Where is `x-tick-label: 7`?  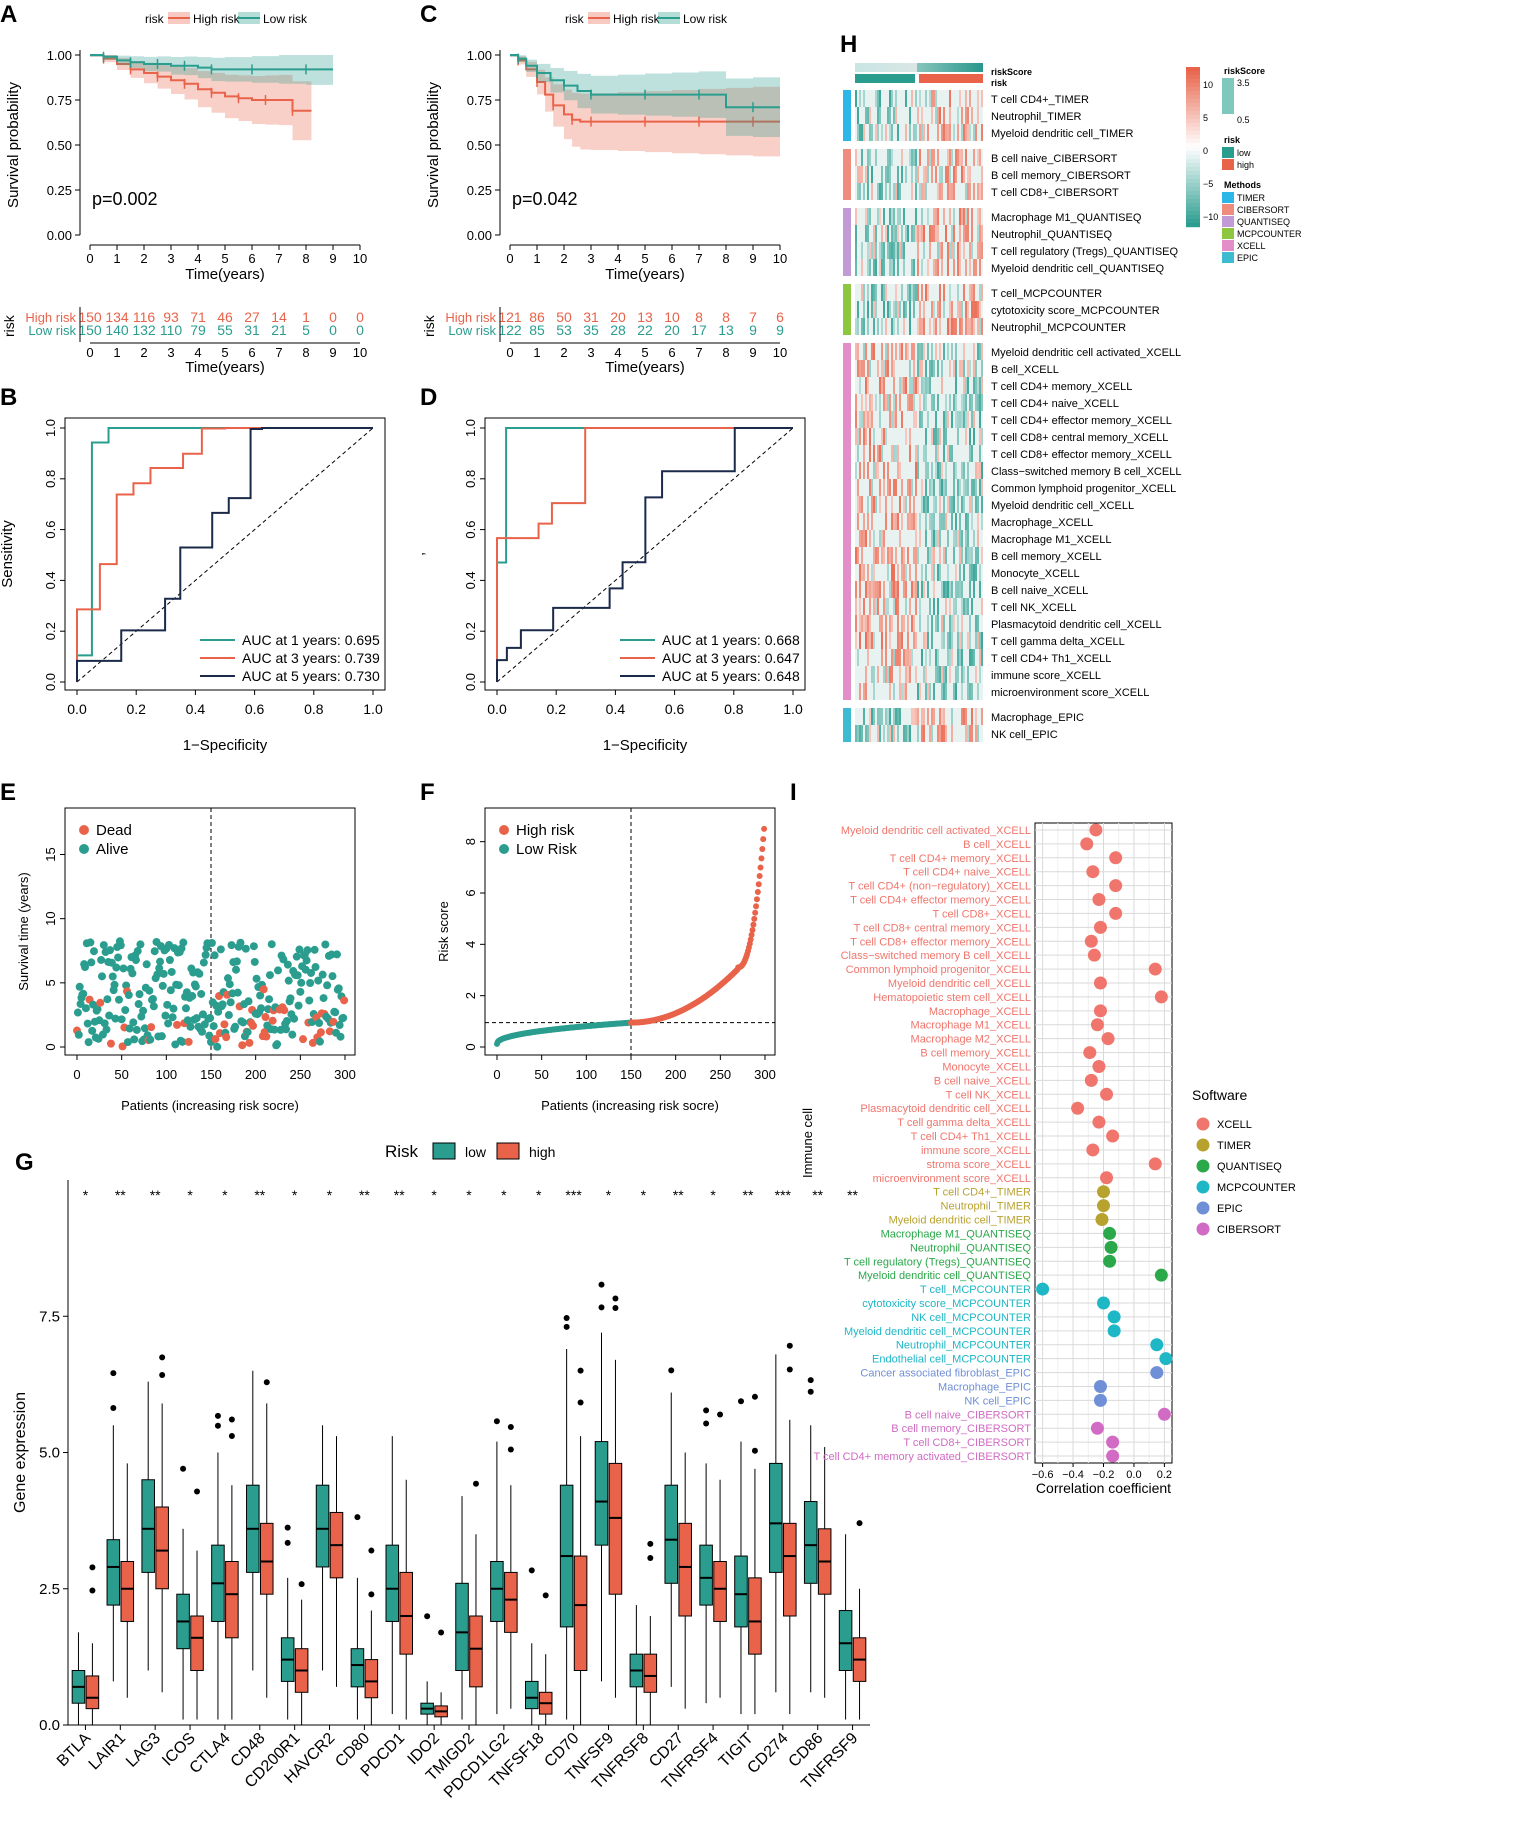
x-tick-label: 7 is located at coordinates (278, 258).